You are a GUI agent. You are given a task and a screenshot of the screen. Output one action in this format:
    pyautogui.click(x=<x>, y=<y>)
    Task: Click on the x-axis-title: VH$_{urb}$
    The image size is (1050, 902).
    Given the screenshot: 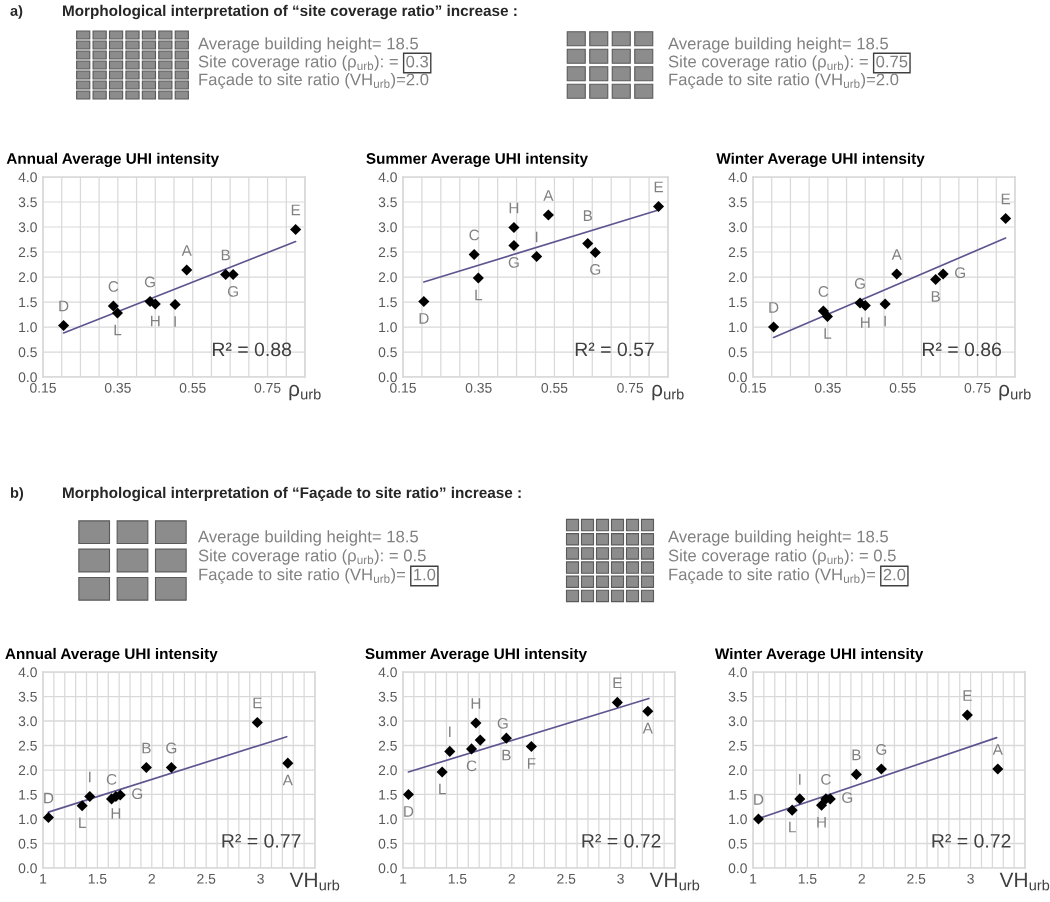 What is the action you would take?
    pyautogui.click(x=314, y=881)
    